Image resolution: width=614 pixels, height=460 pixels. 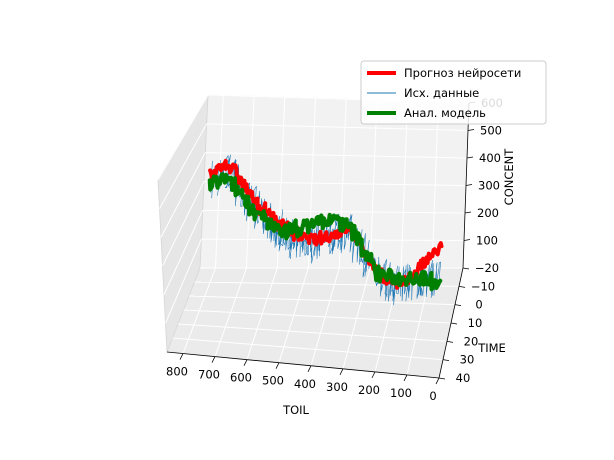 I want to click on z-tick-label: 400, so click(x=490, y=158).